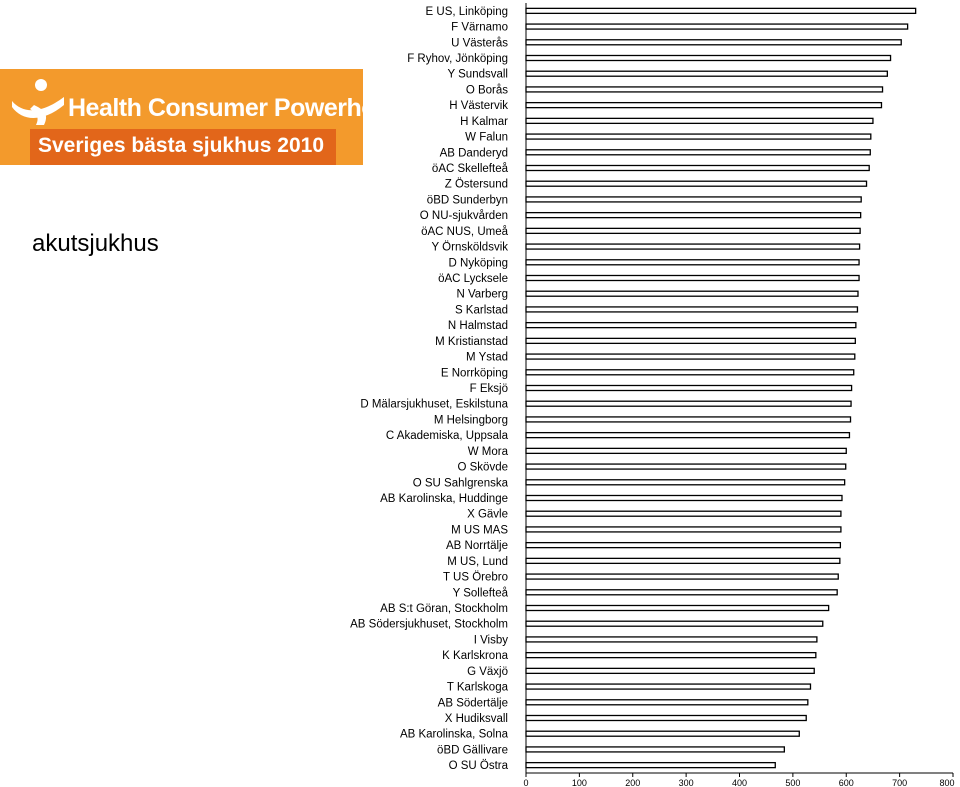 This screenshot has height=787, width=960. I want to click on category-label: F Värnamo, so click(479, 28).